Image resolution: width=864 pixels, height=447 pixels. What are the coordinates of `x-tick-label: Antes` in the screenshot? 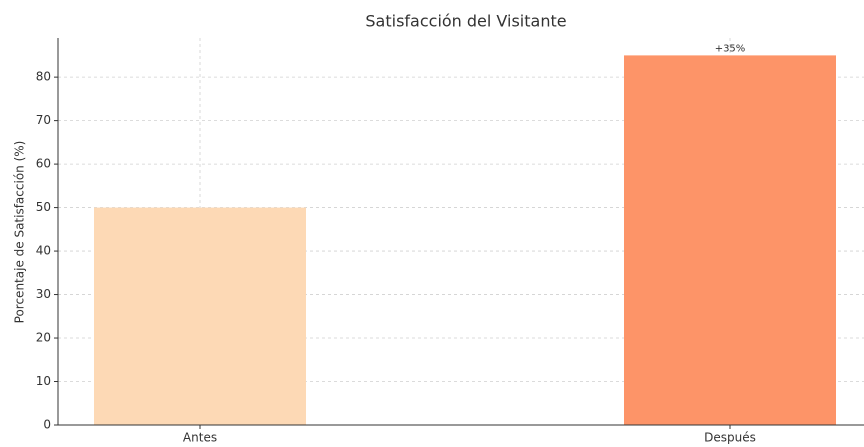 It's located at (200, 438).